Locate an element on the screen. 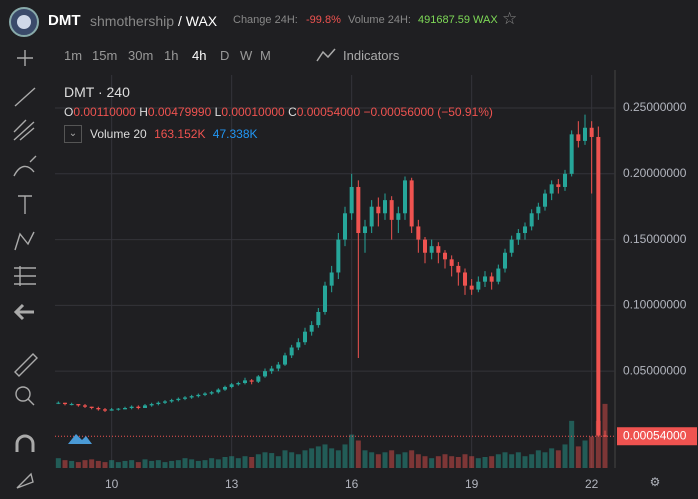 The width and height of the screenshot is (698, 499). crosshair-tool is located at coordinates (25, 58).